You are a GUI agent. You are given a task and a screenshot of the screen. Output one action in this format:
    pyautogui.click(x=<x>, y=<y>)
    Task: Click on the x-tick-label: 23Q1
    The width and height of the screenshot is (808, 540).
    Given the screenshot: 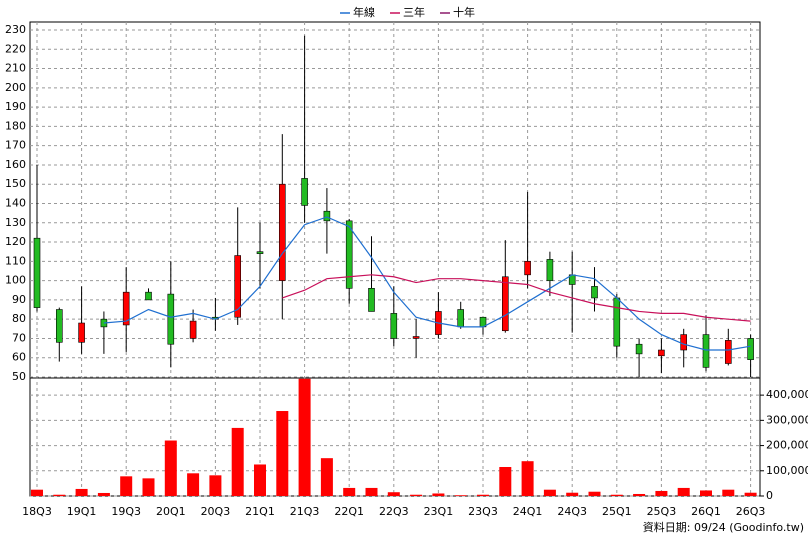 What is the action you would take?
    pyautogui.click(x=439, y=511)
    